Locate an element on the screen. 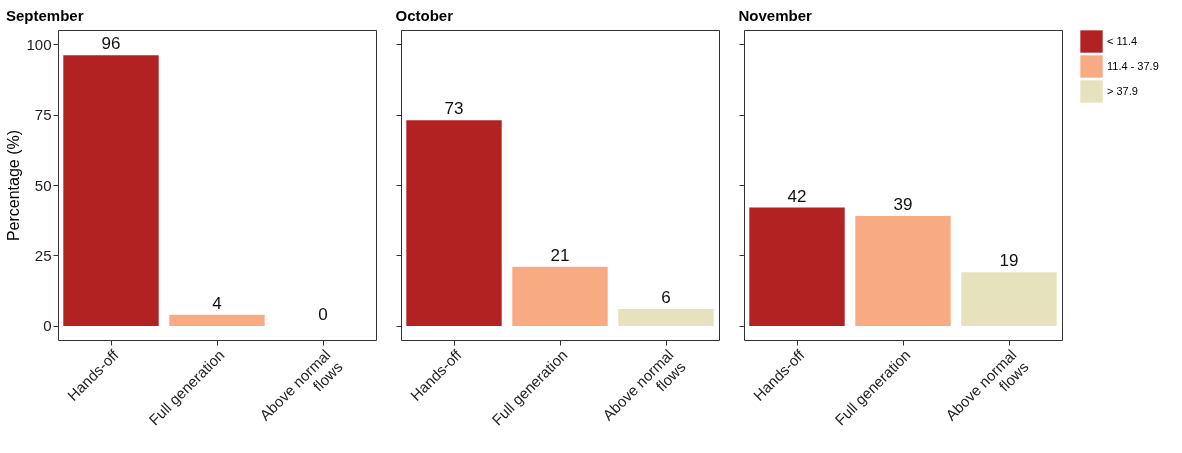 The height and width of the screenshot is (453, 1182). chart-title: November is located at coordinates (775, 15).